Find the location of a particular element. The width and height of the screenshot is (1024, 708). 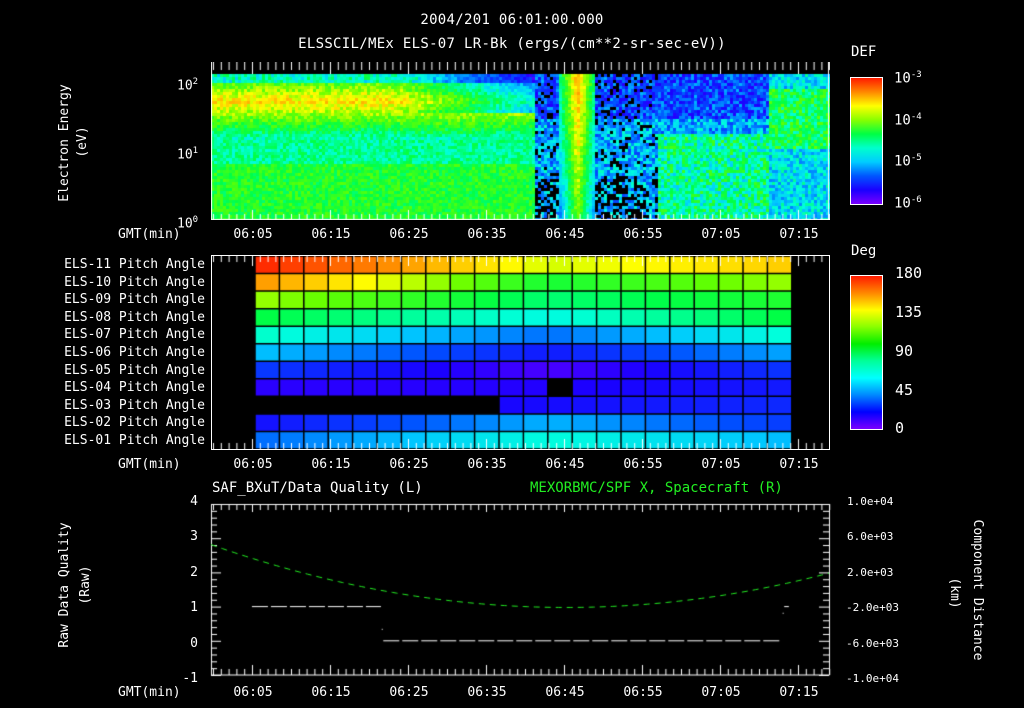

def-colorbar-tick: 10-5 is located at coordinates (908, 161).